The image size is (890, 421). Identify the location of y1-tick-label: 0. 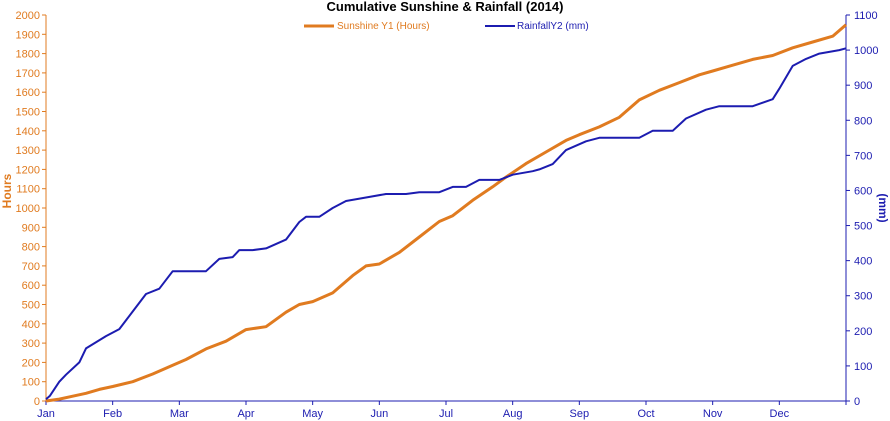
(37, 402).